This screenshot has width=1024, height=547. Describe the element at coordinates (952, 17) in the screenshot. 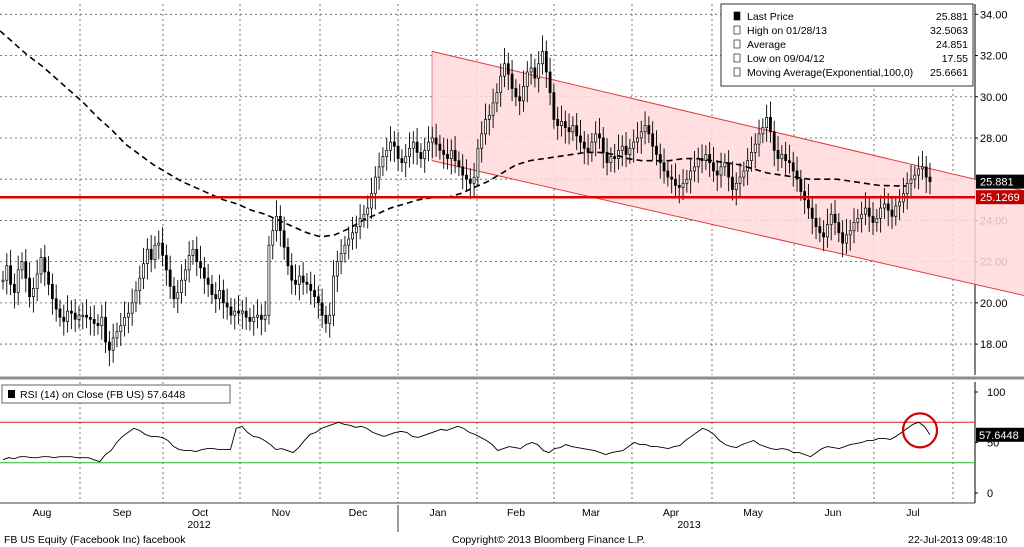

I see `legend-value: 25.881` at that location.